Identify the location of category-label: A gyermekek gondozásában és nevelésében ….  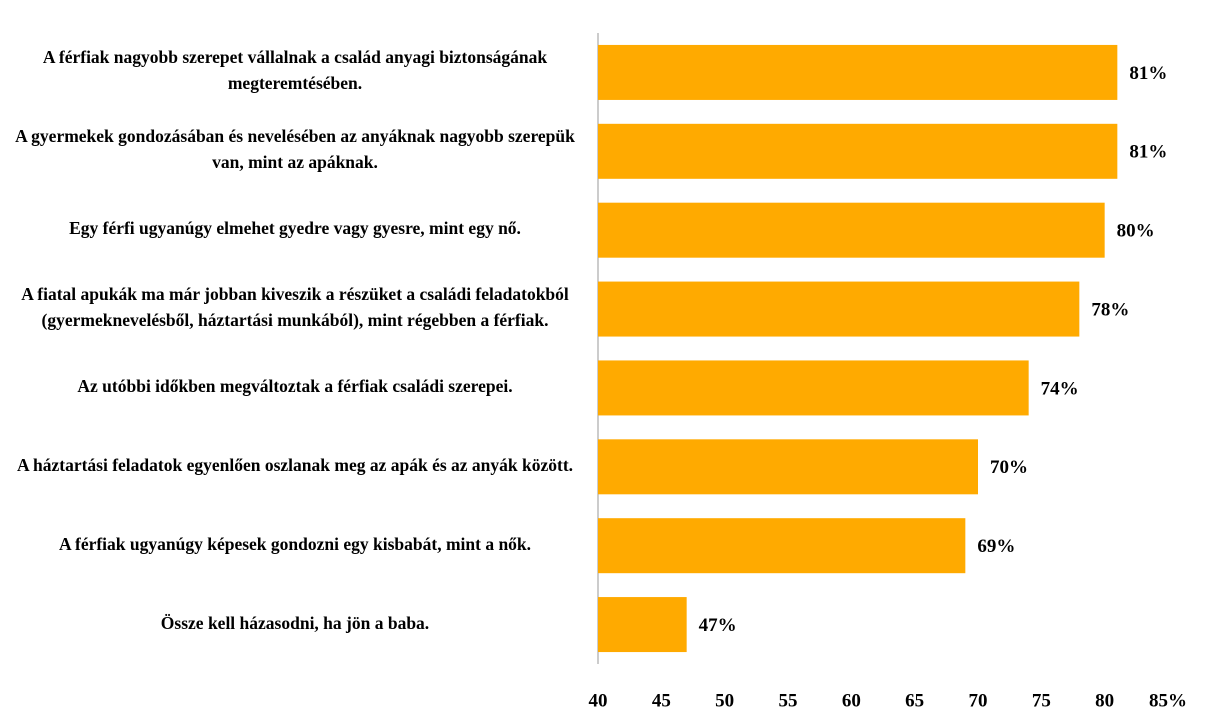
(295, 149).